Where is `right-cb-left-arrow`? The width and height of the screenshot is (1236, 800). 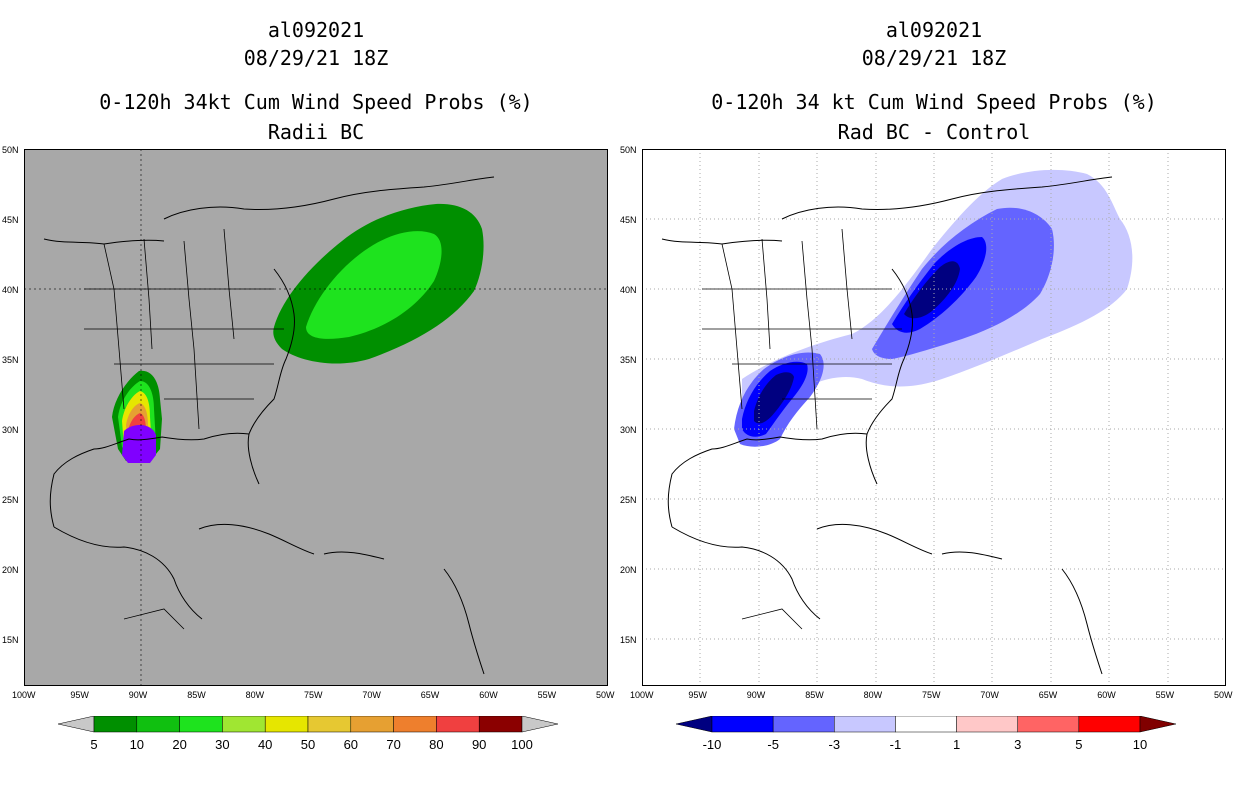 right-cb-left-arrow is located at coordinates (694, 724).